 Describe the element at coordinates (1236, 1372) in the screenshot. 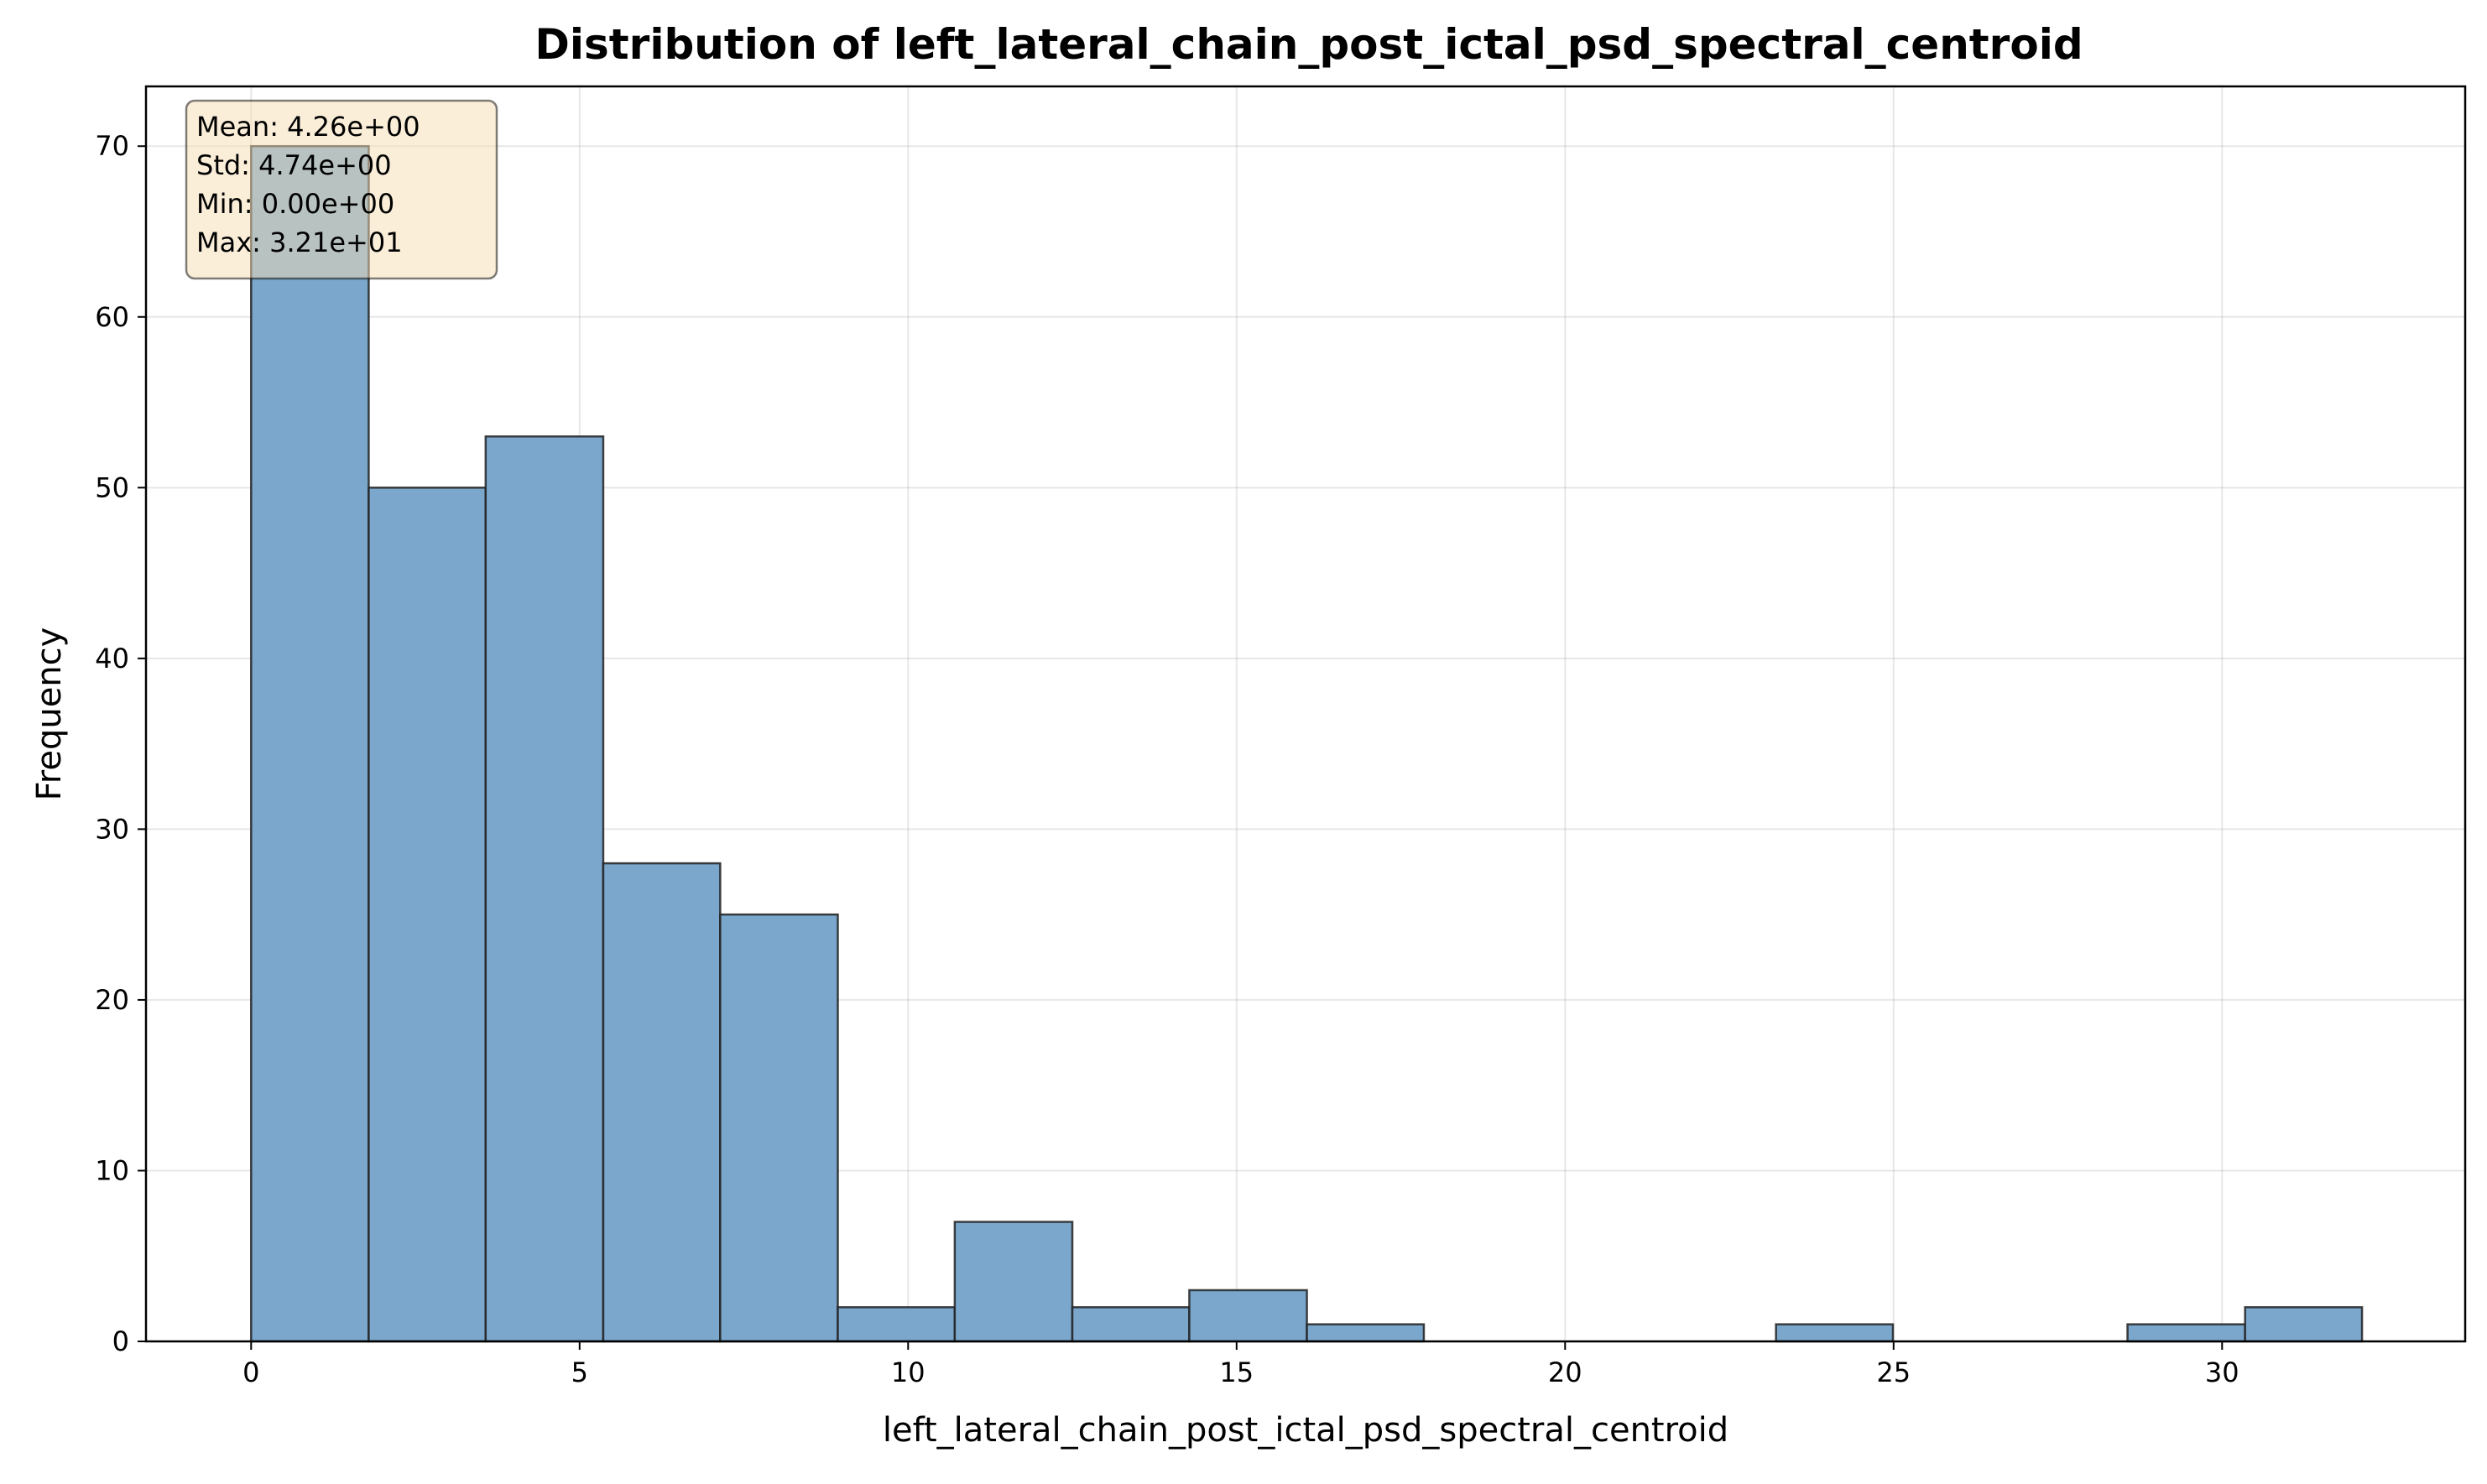

I see `x-tick-label: 15` at that location.